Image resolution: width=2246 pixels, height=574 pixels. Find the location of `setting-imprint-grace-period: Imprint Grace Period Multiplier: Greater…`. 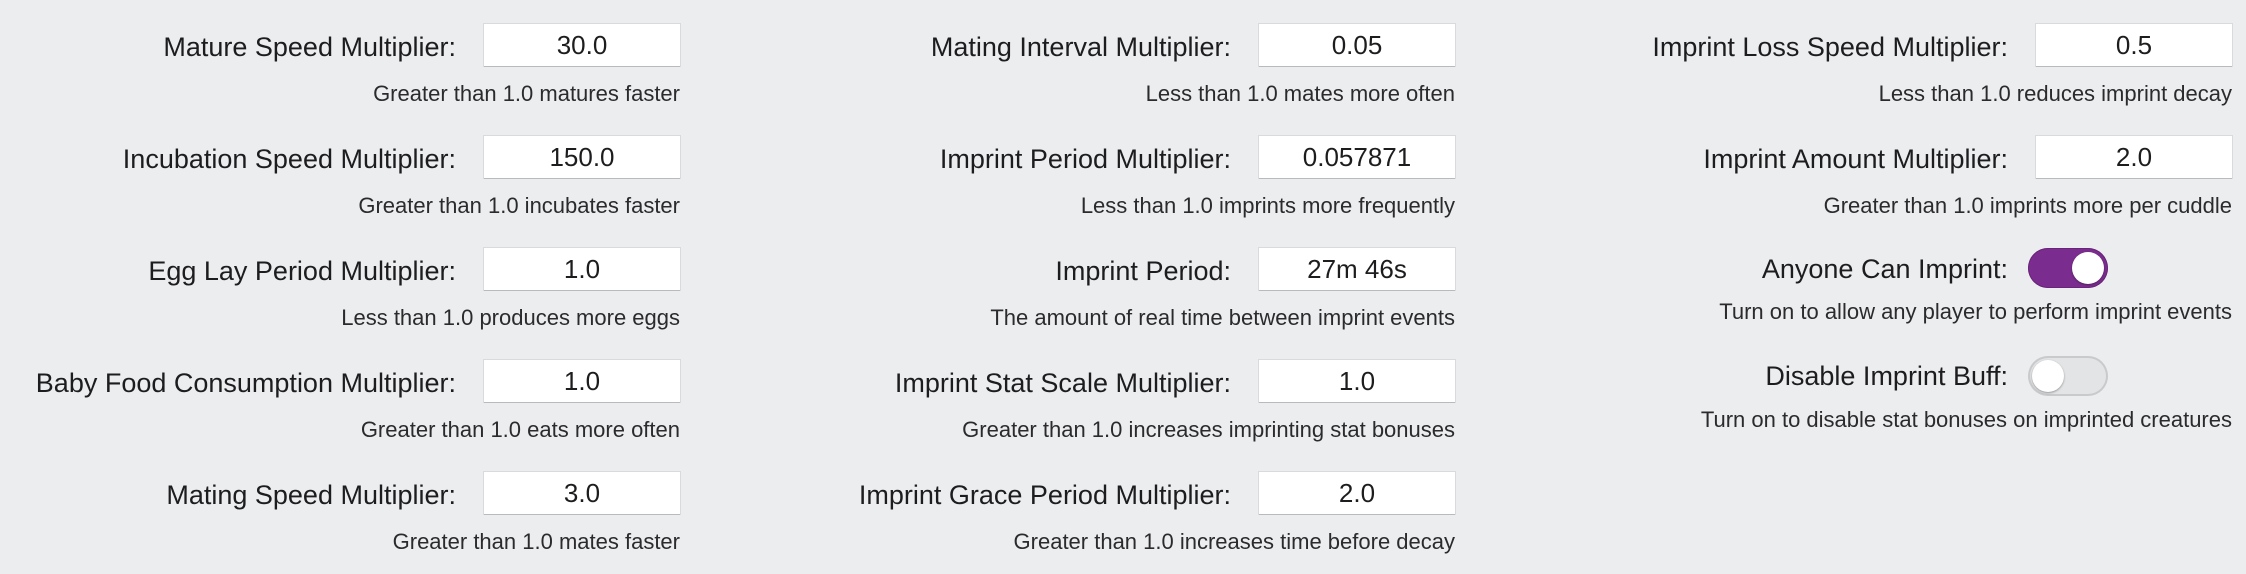

setting-imprint-grace-period: Imprint Grace Period Multiplier: Greater… is located at coordinates (1115, 503).